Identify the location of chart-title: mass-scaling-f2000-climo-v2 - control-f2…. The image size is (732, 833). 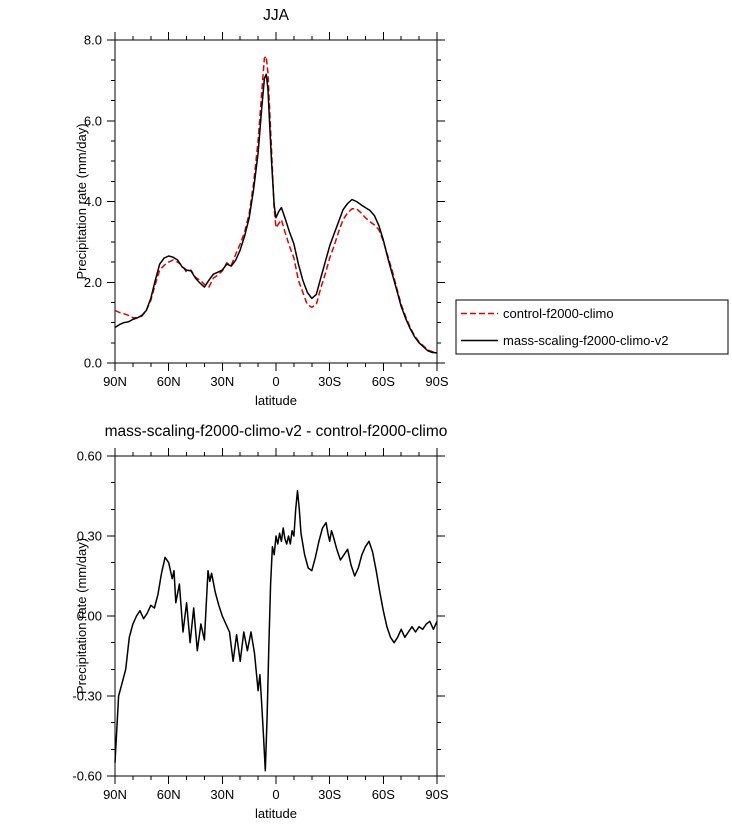
(276, 431).